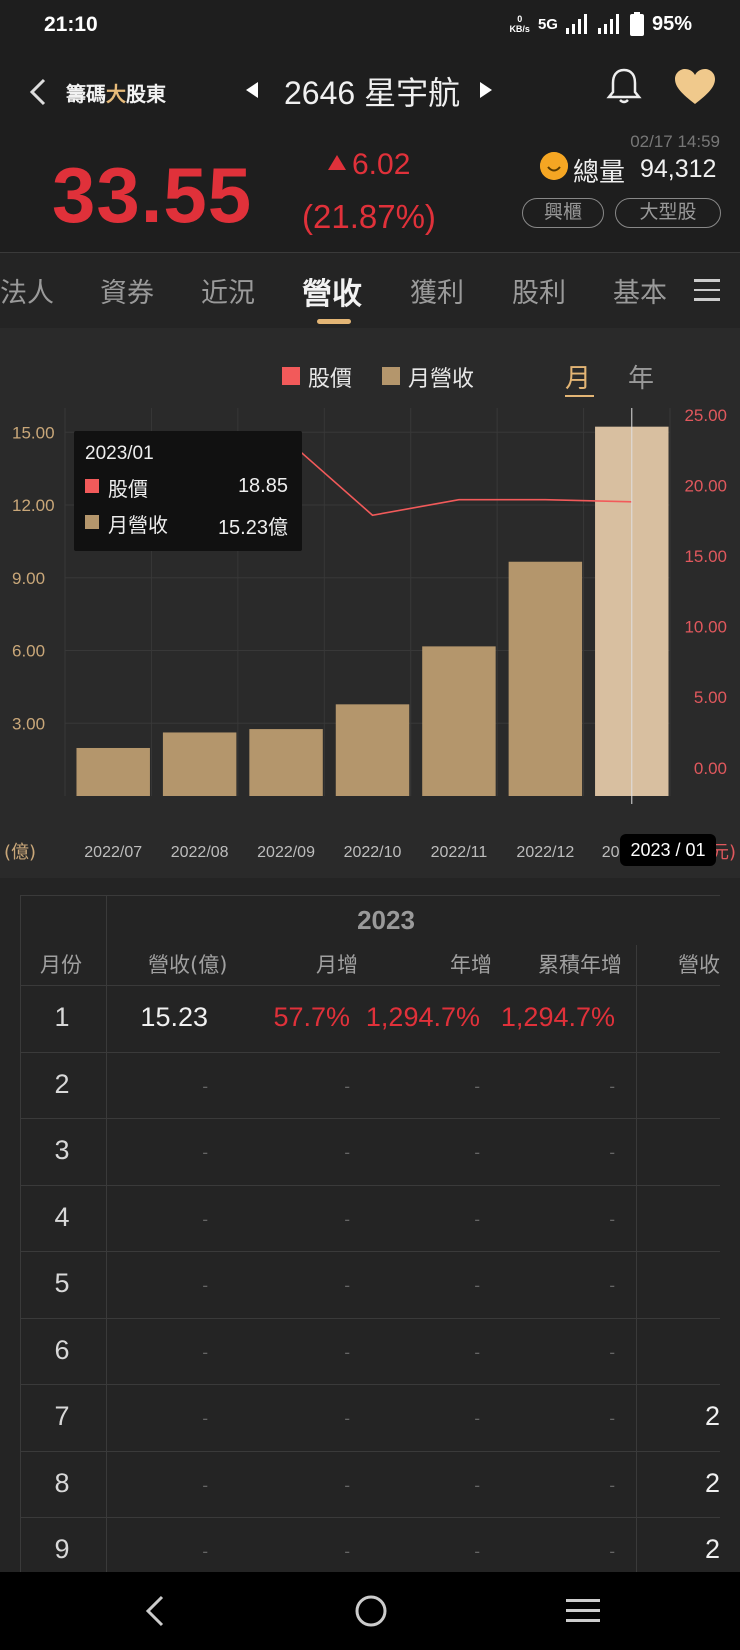 The width and height of the screenshot is (740, 1650). Describe the element at coordinates (39, 92) in the screenshot. I see `back-chevron-icon` at that location.